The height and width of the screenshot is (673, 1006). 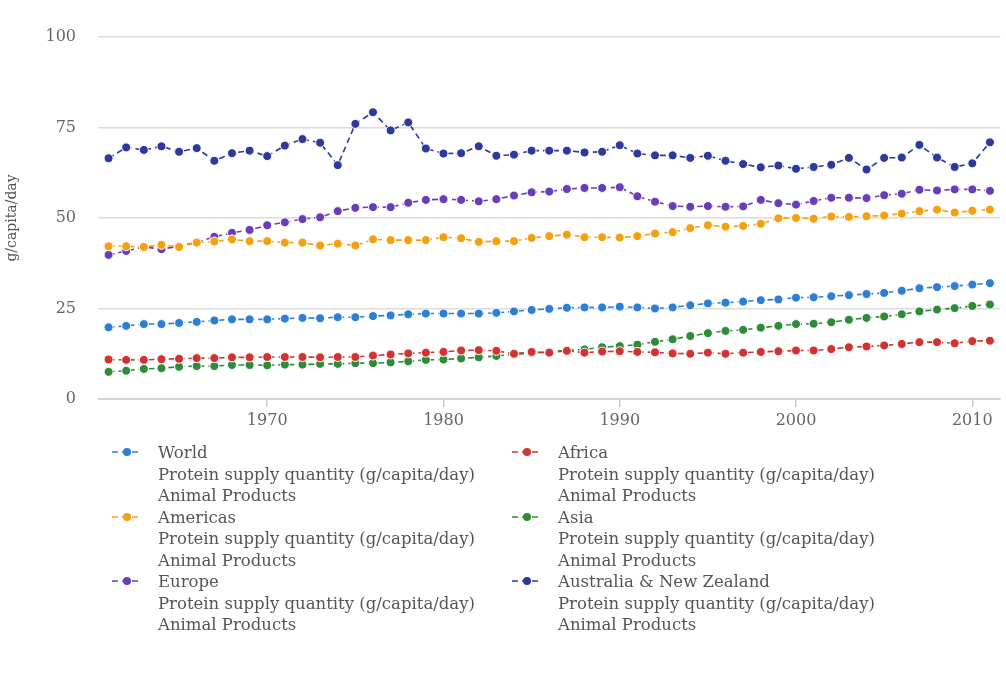 I want to click on legend-label: Australia & New Zealand Protein supply quantity (g/capita/day) Animal Products, so click(x=716, y=603).